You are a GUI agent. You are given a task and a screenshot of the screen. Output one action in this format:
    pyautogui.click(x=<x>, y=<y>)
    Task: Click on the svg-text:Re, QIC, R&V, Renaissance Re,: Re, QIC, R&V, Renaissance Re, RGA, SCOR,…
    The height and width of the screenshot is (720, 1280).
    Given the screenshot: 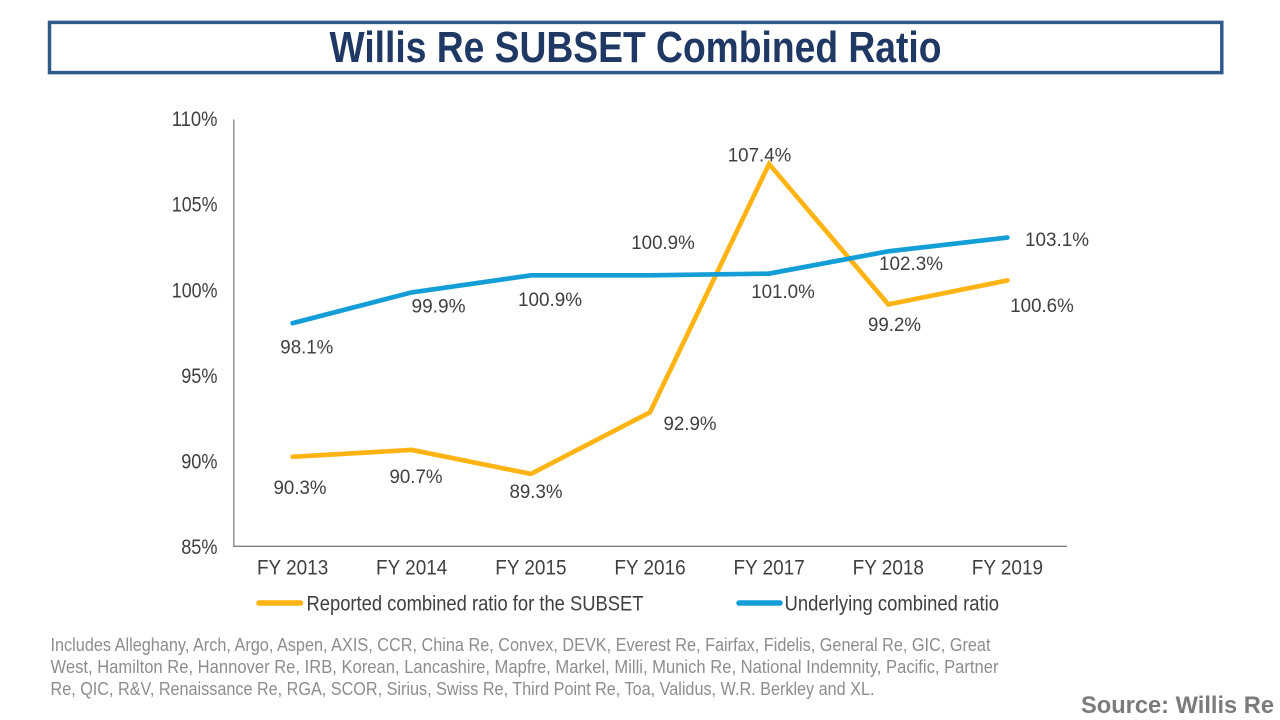 What is the action you would take?
    pyautogui.click(x=463, y=689)
    